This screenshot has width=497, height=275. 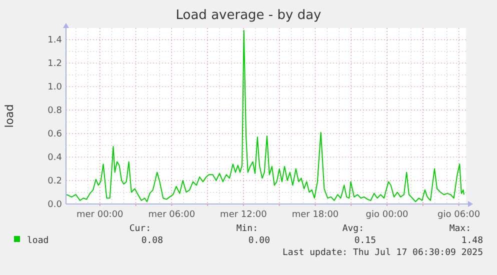 What do you see at coordinates (55, 64) in the screenshot?
I see `y-tick-label: 1.2` at bounding box center [55, 64].